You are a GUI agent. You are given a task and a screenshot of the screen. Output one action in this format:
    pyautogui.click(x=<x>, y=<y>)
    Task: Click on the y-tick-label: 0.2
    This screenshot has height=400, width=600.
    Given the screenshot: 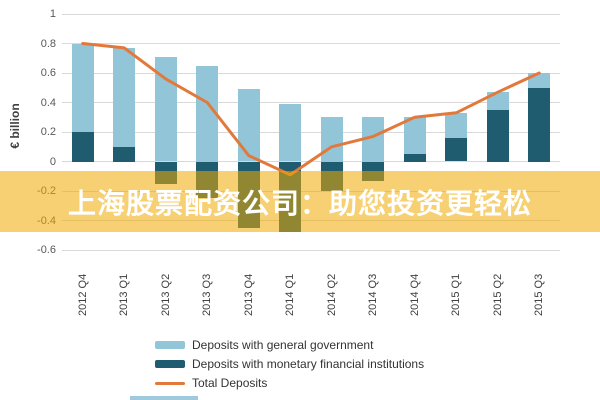 What is the action you would take?
    pyautogui.click(x=48, y=132)
    